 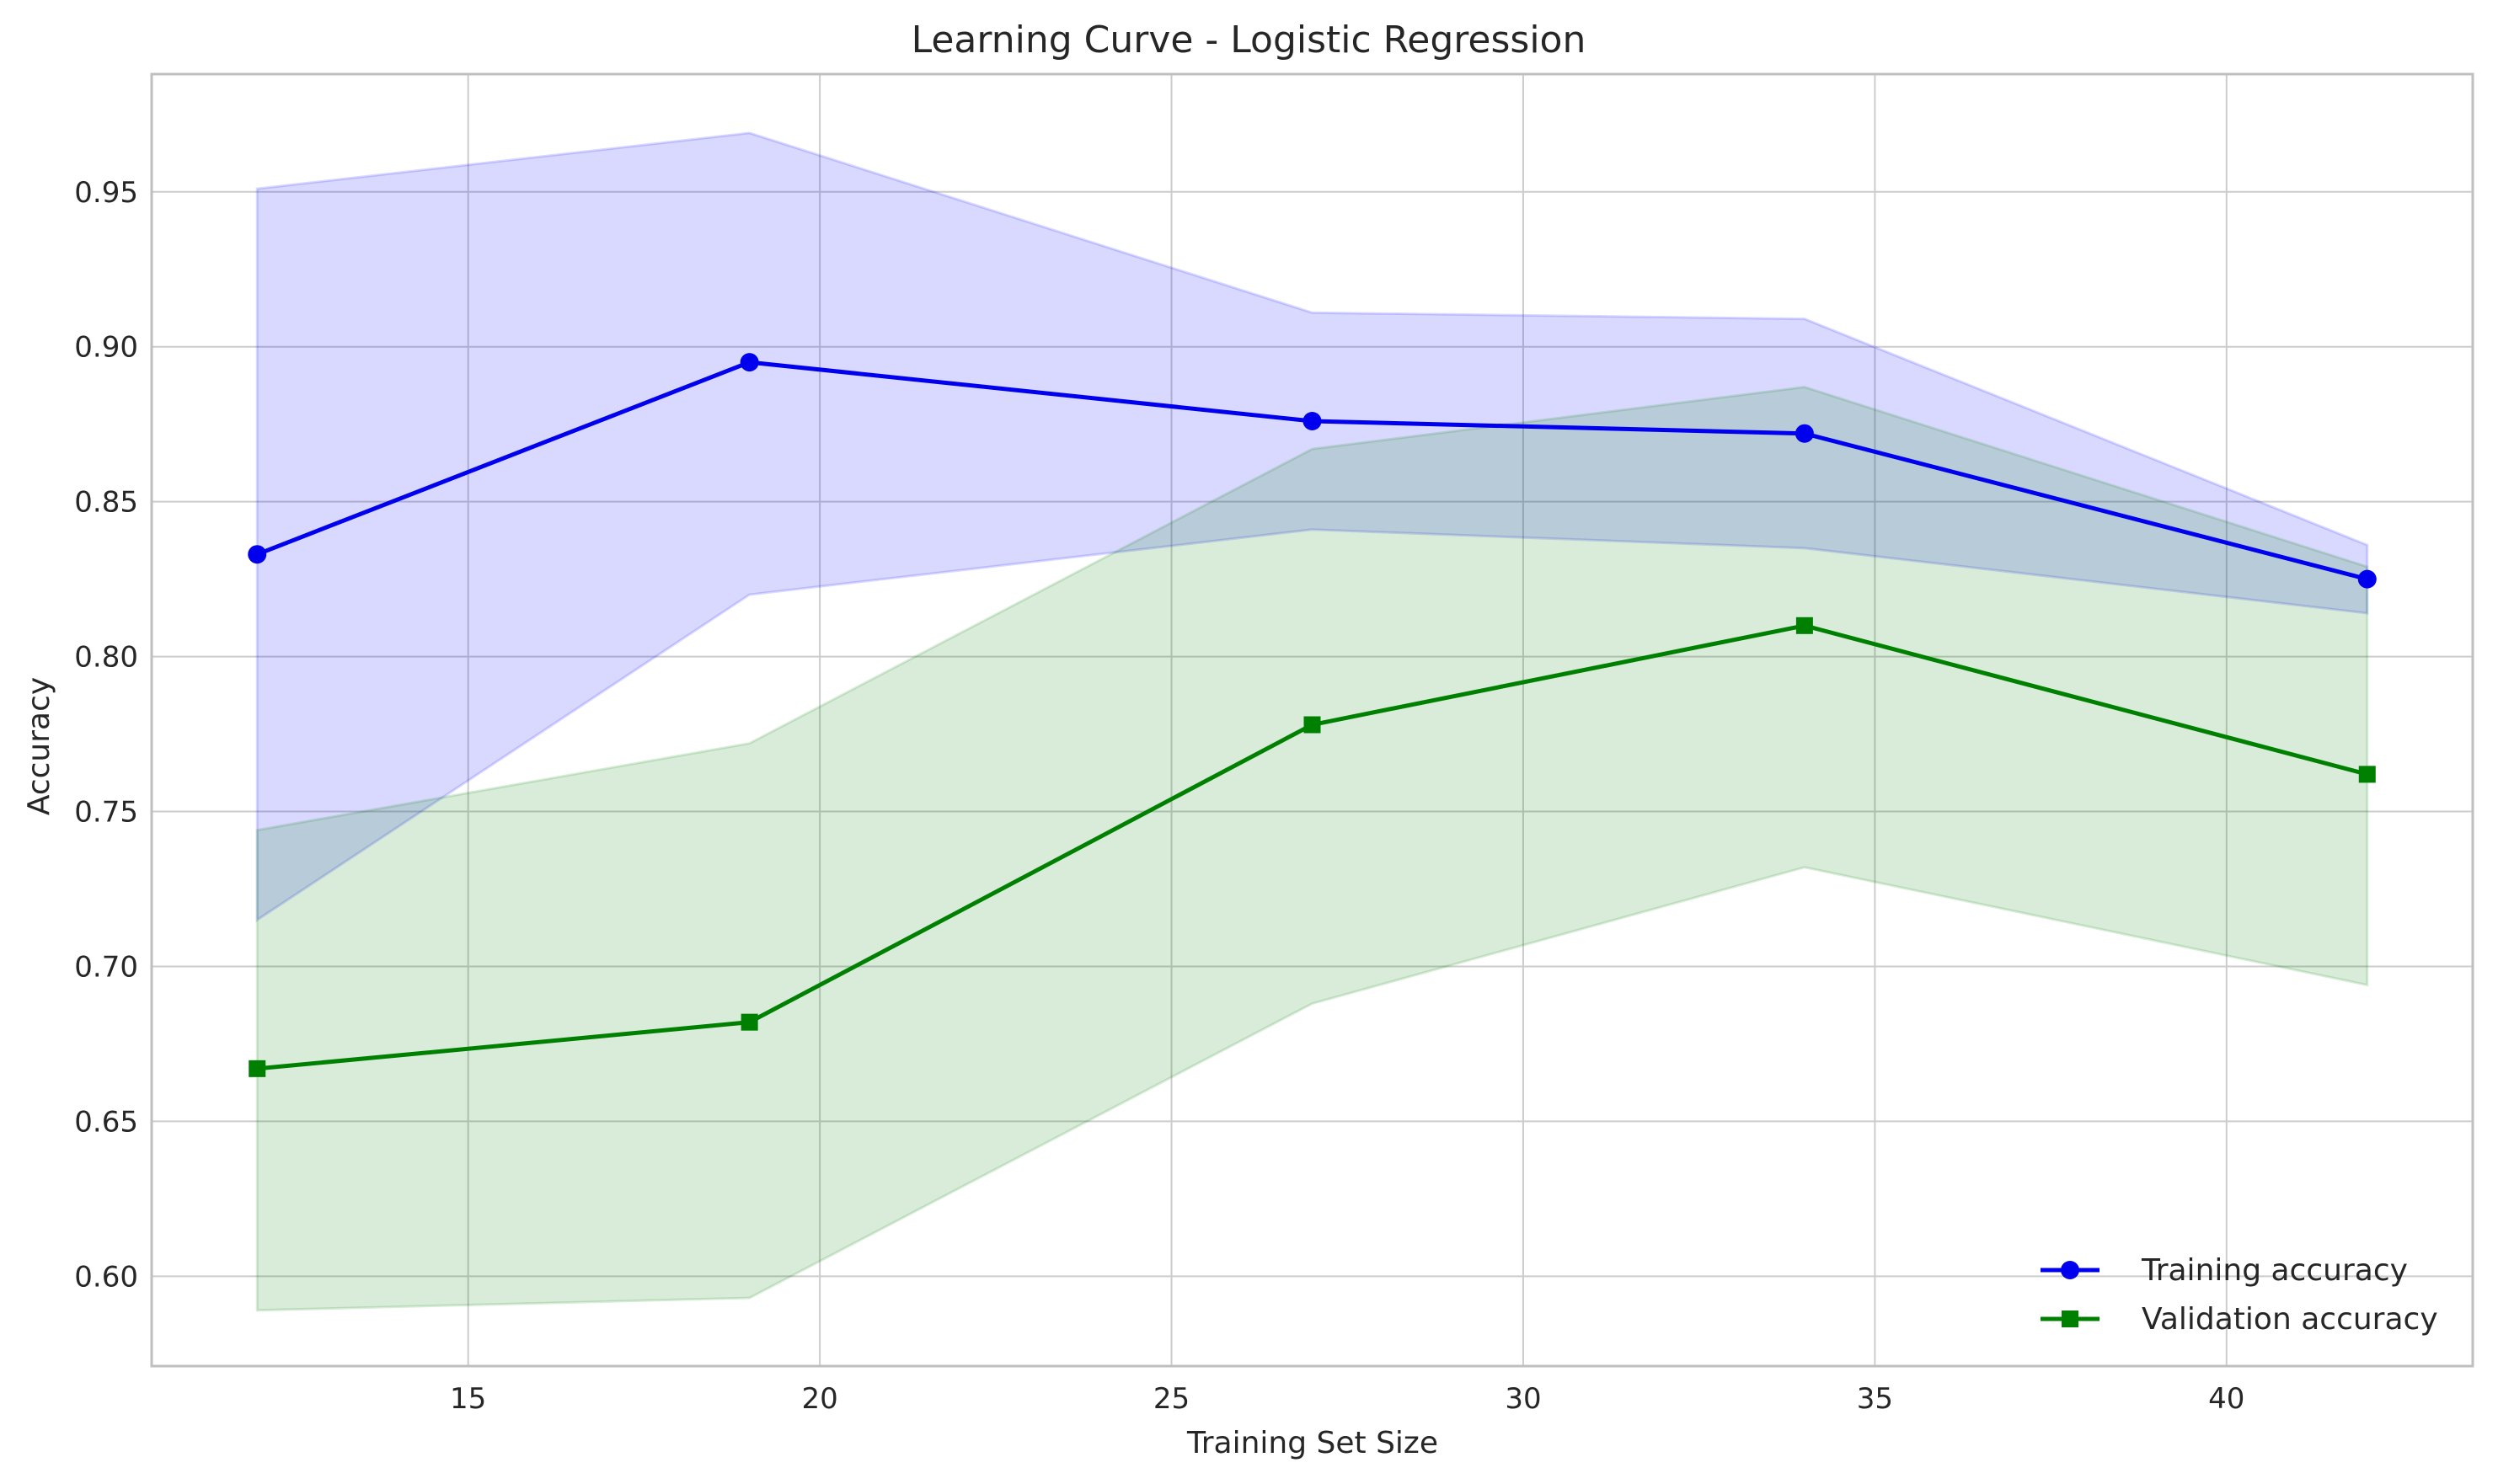 I want to click on legend-label-0: Training accuracy, so click(x=2274, y=1270).